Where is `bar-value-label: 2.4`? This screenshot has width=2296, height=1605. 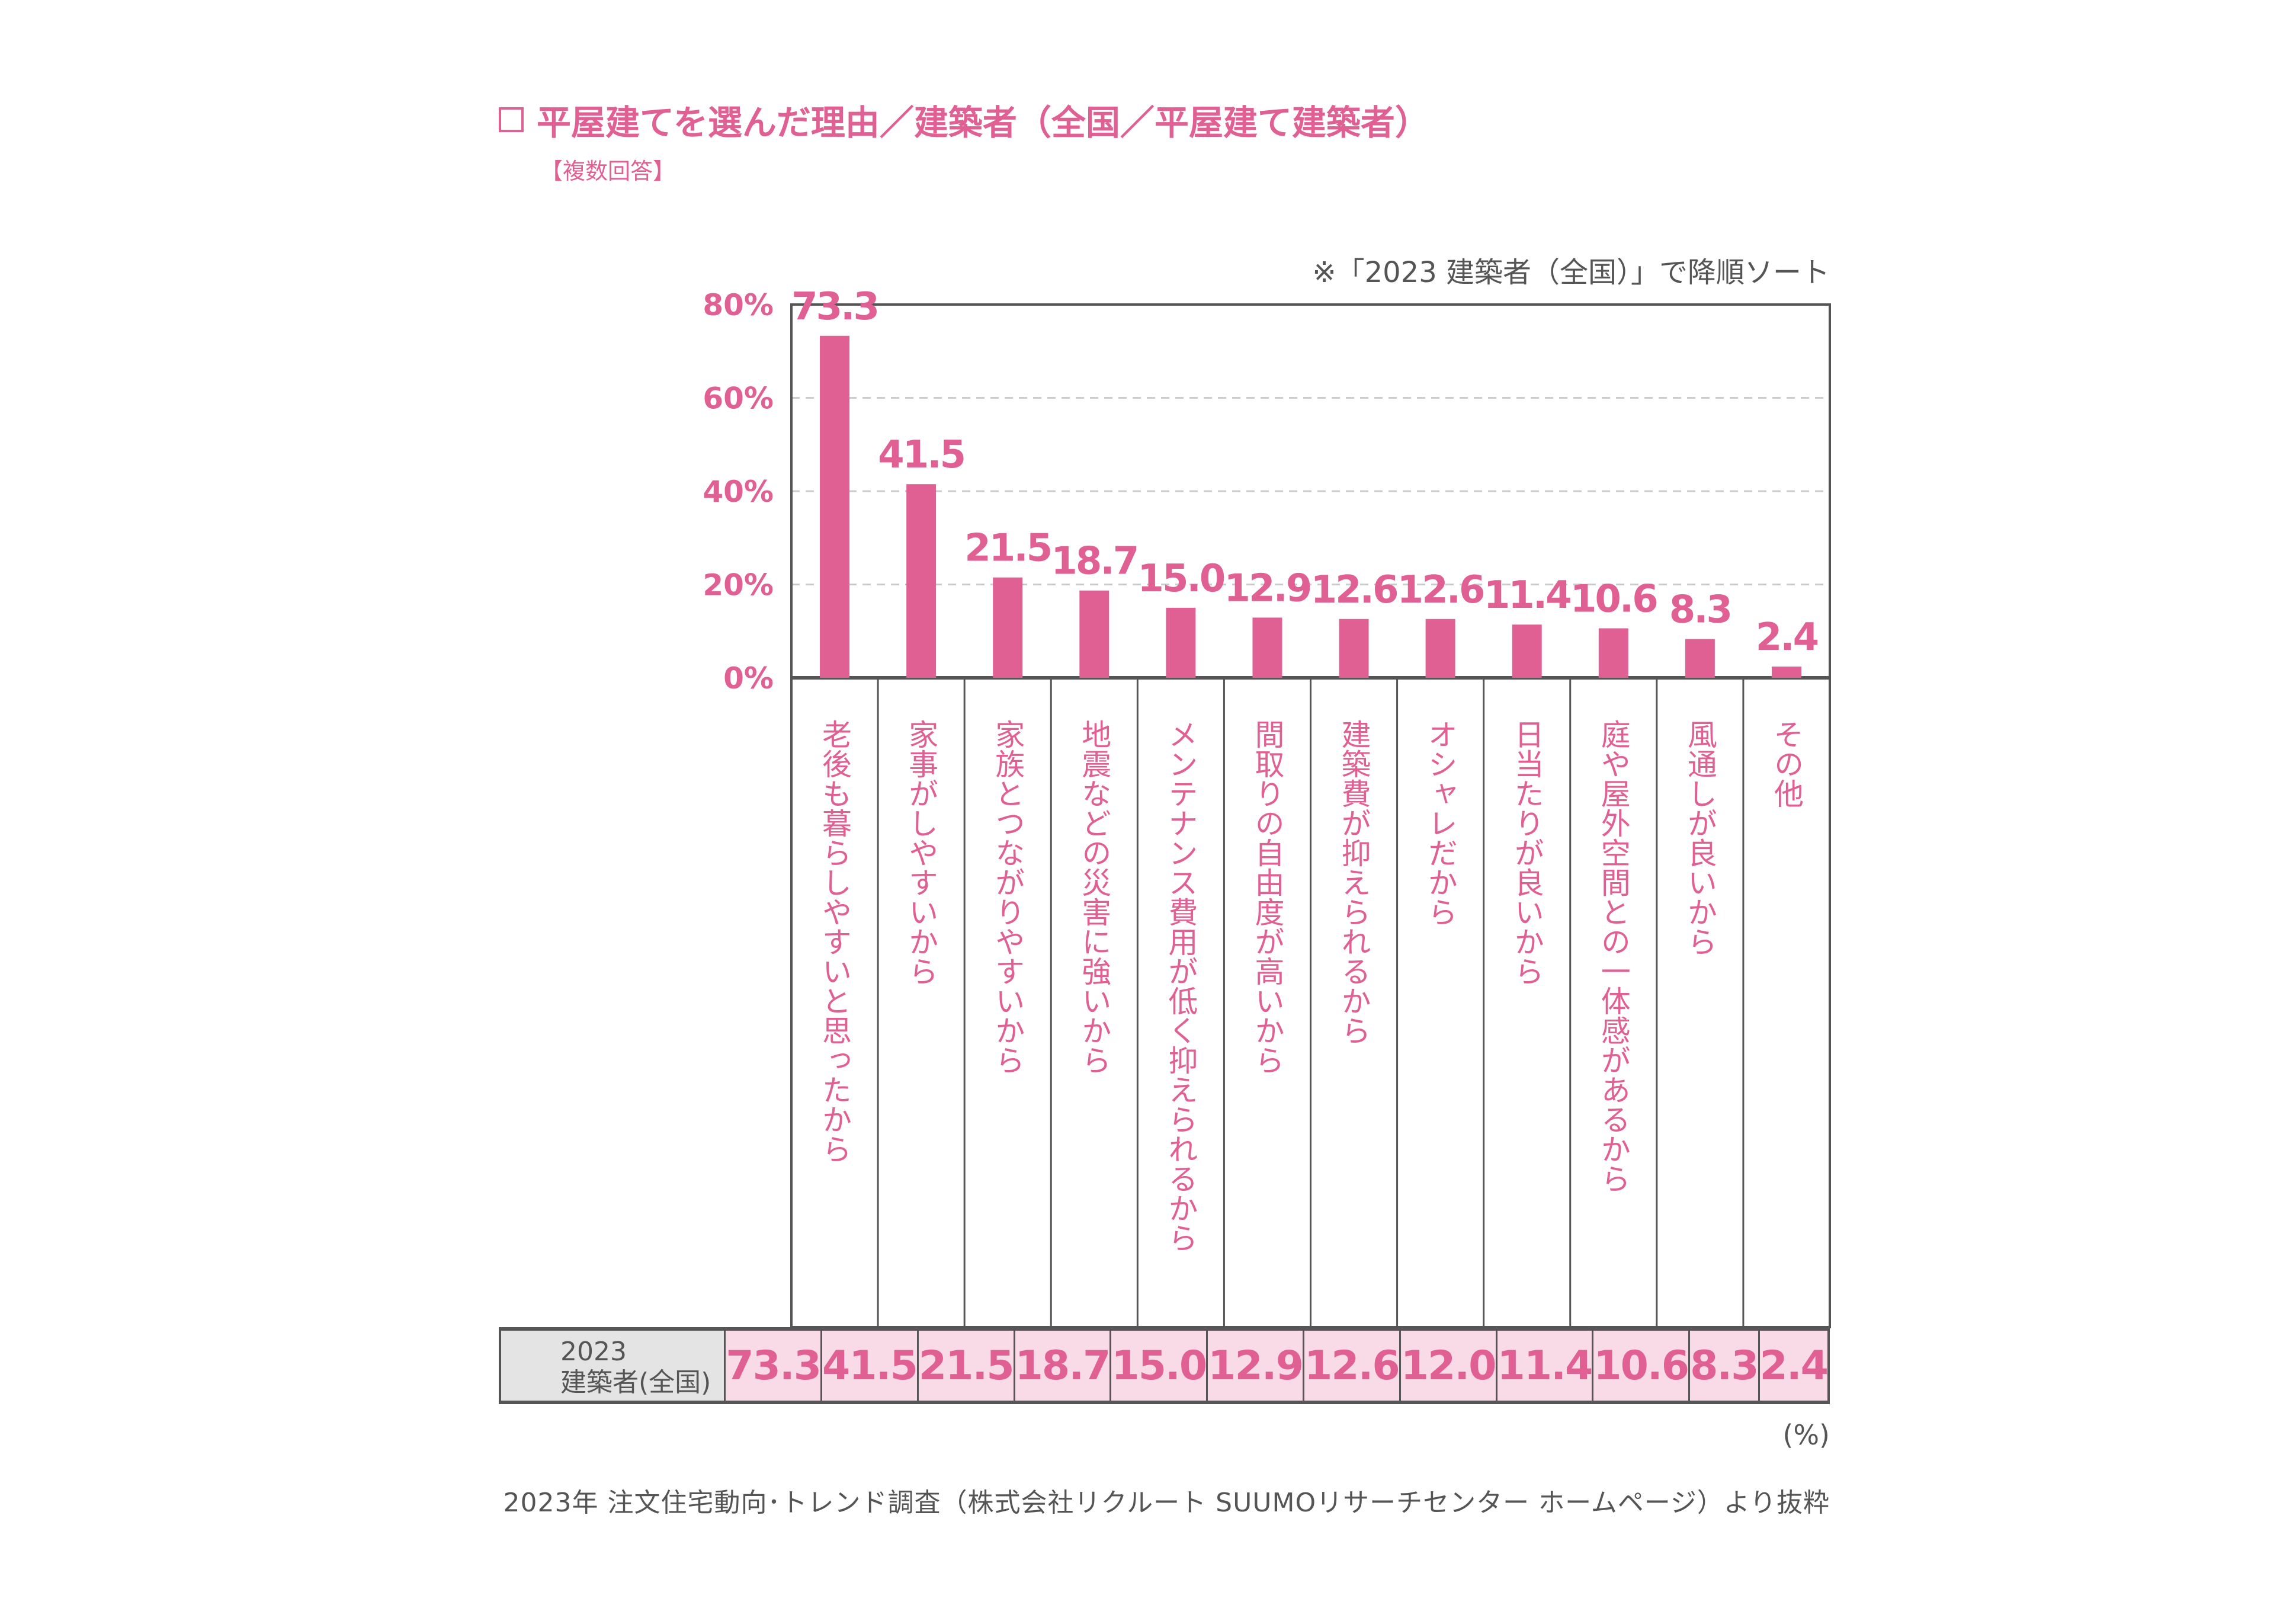 bar-value-label: 2.4 is located at coordinates (1787, 637).